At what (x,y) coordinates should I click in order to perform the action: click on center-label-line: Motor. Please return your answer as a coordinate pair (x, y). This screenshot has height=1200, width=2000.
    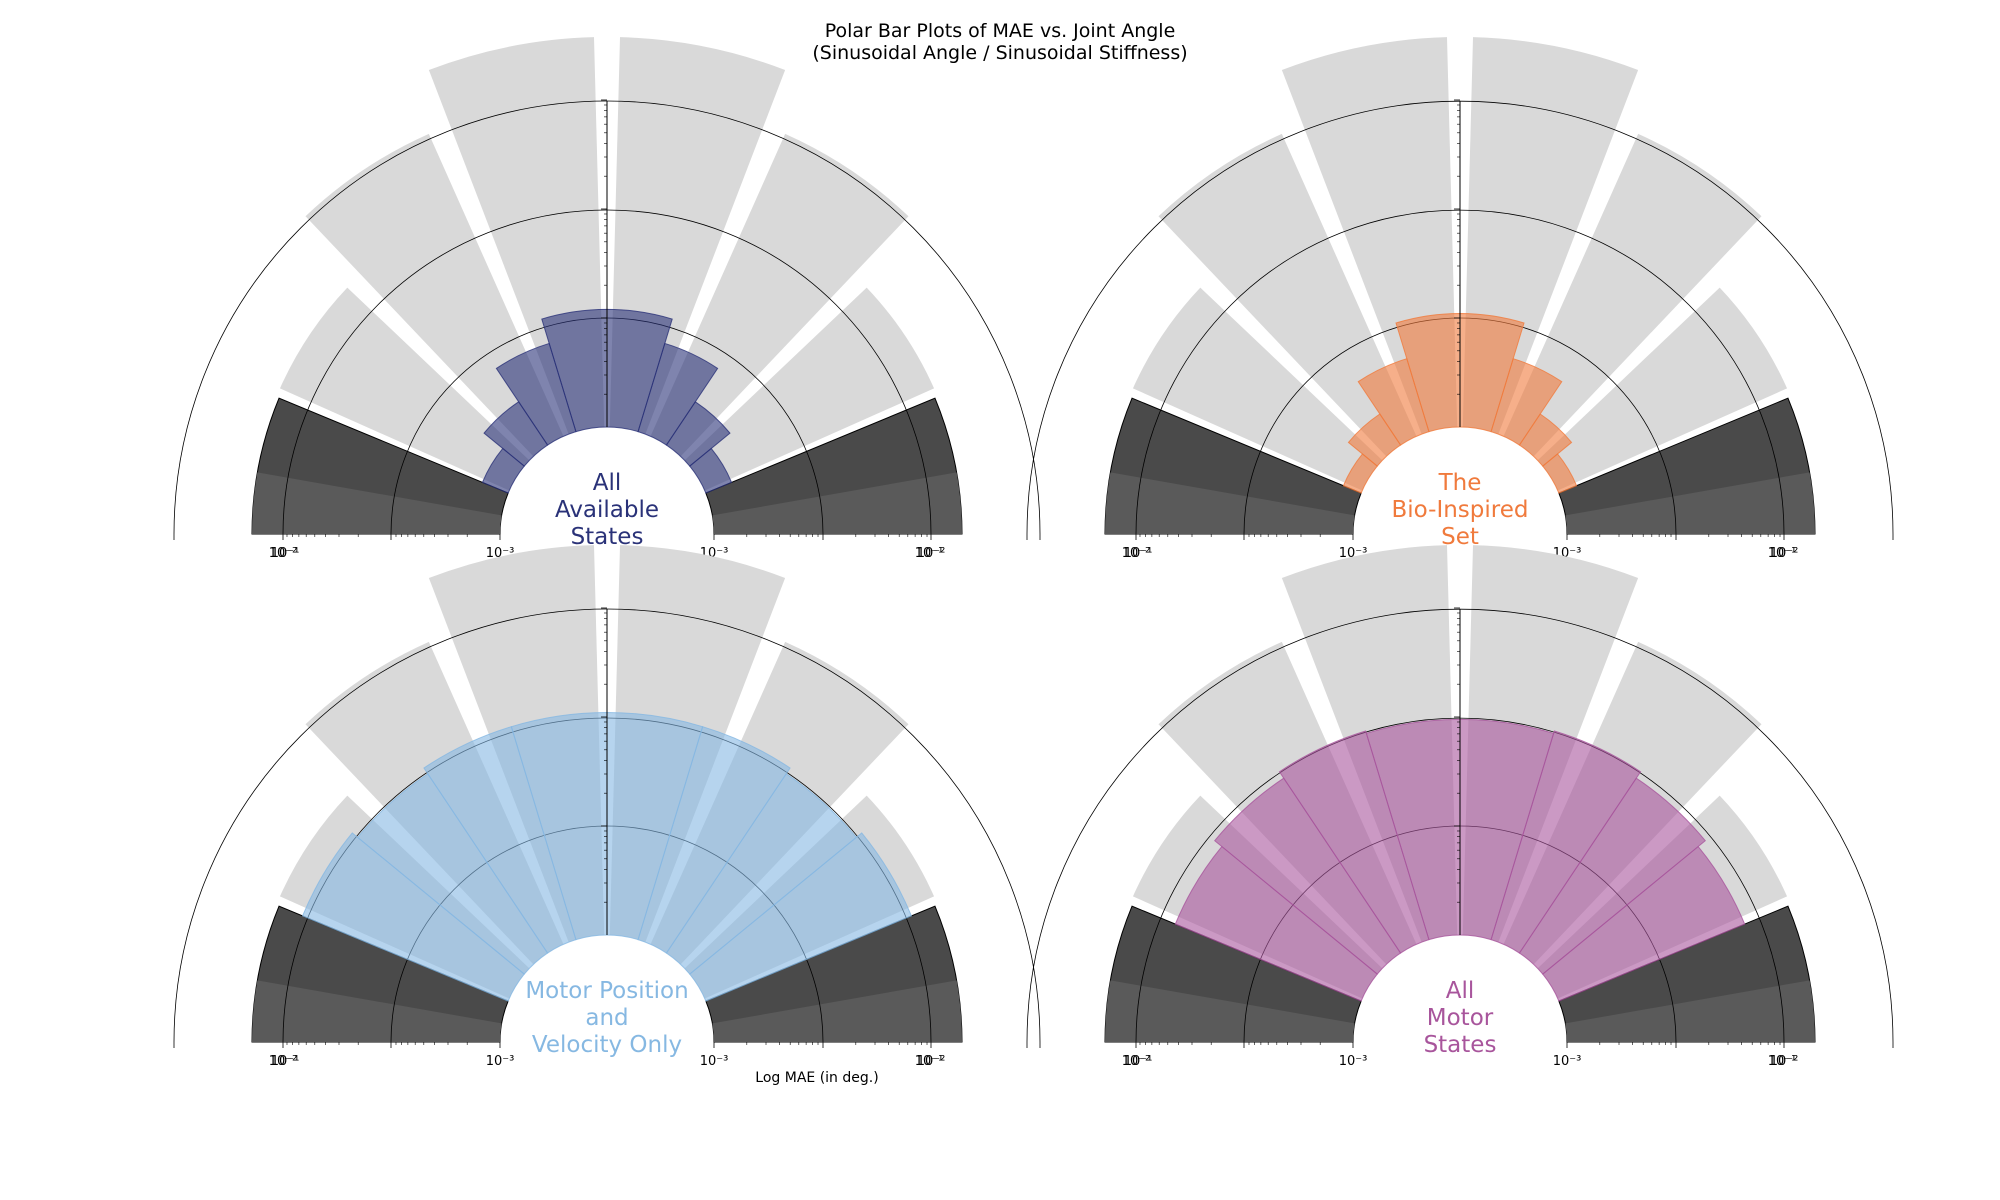
    Looking at the image, I should click on (1460, 1018).